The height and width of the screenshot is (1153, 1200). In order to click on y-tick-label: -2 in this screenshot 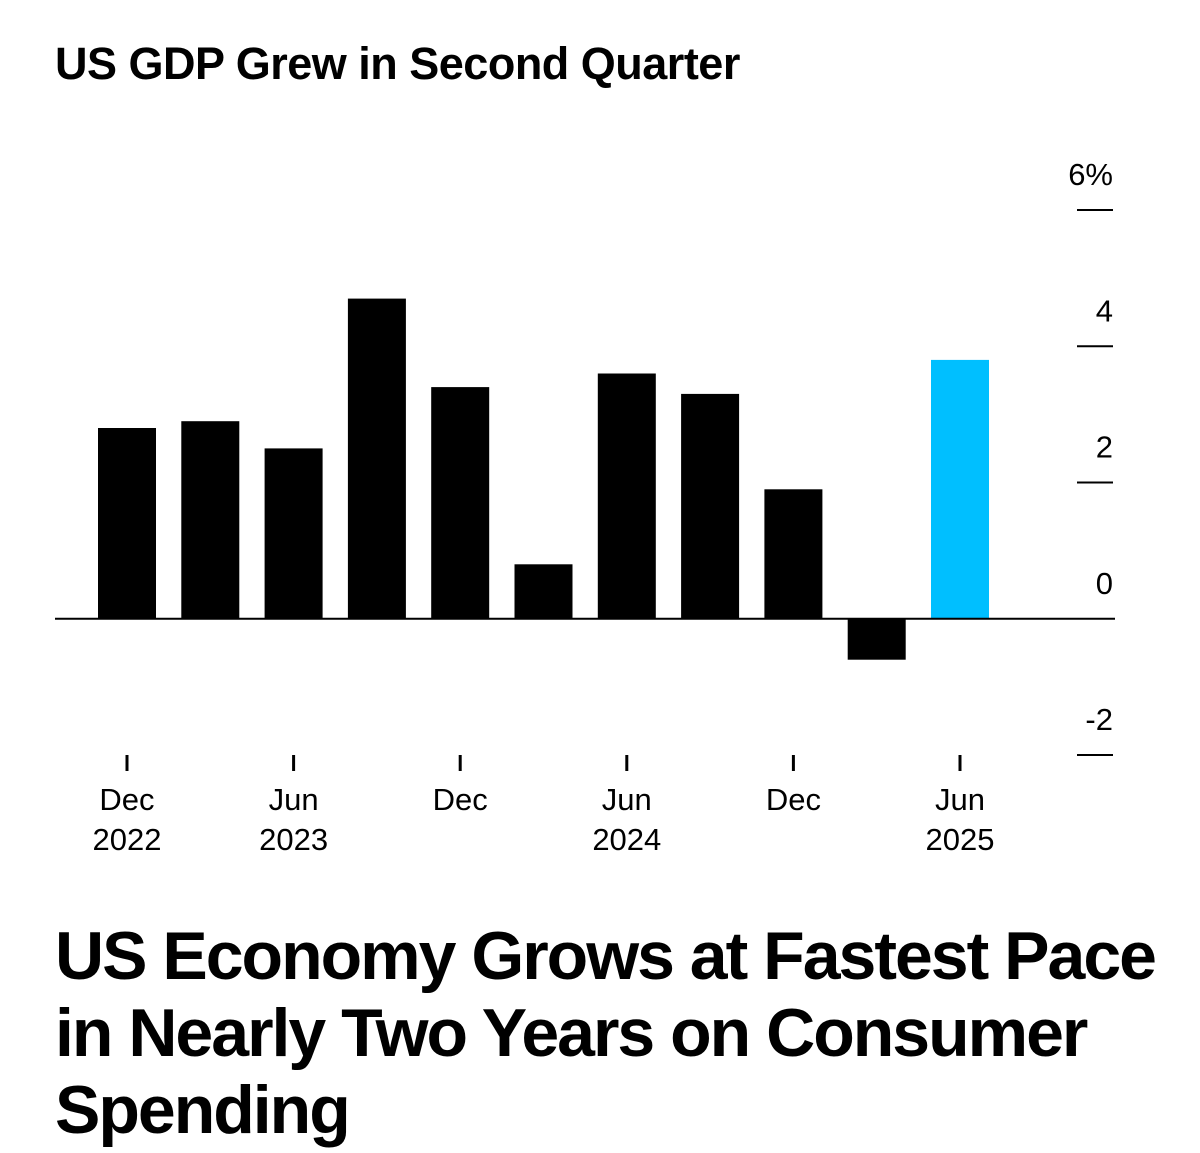, I will do `click(1099, 719)`.